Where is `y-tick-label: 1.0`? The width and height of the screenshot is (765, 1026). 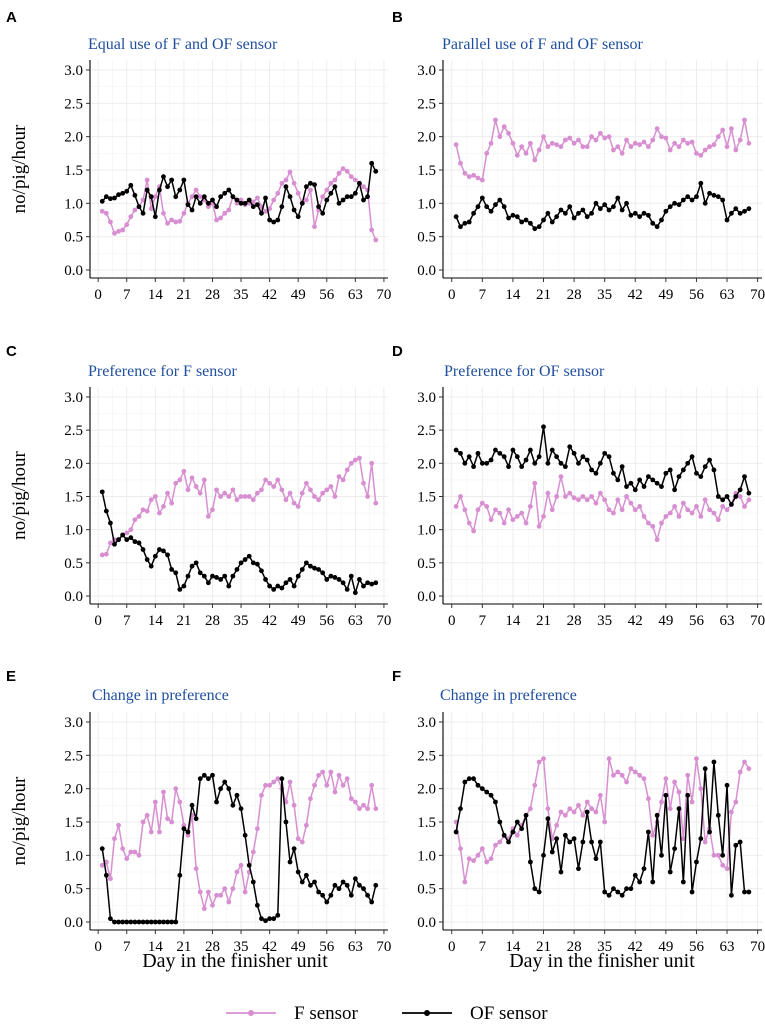 y-tick-label: 1.0 is located at coordinates (73, 856).